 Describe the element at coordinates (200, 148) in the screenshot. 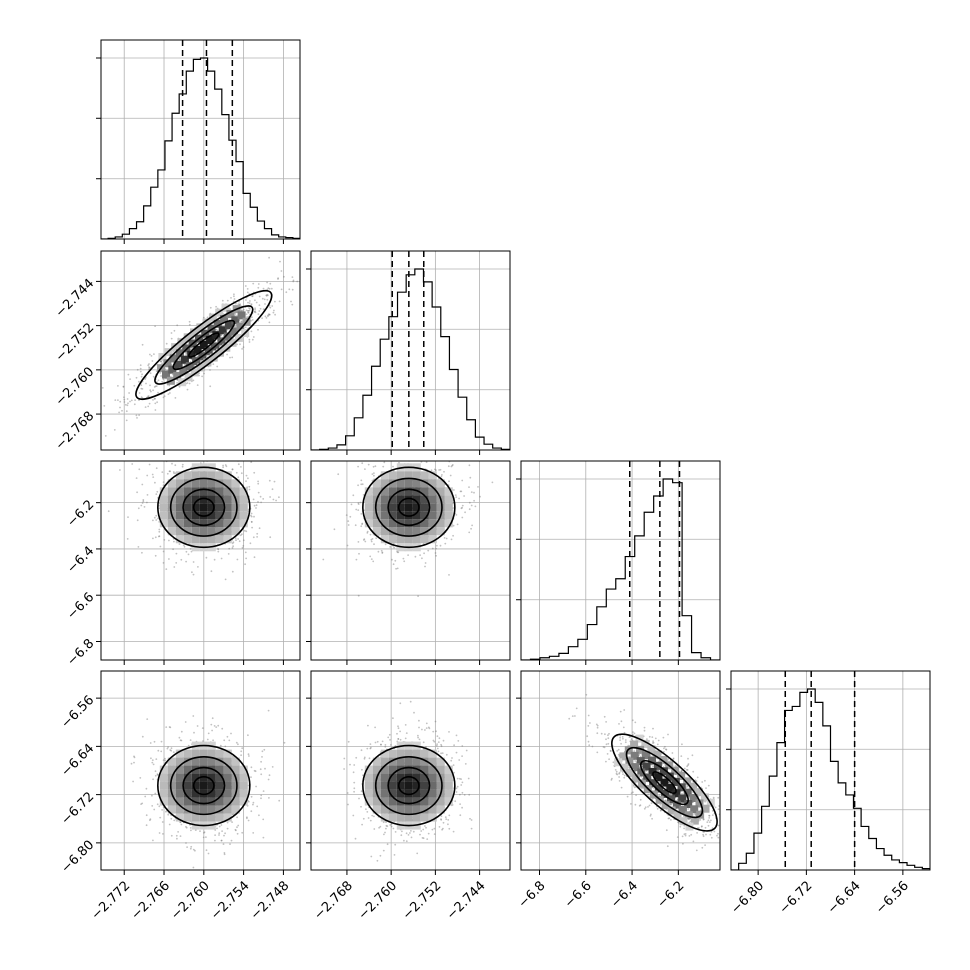

I see `histogram-step` at that location.